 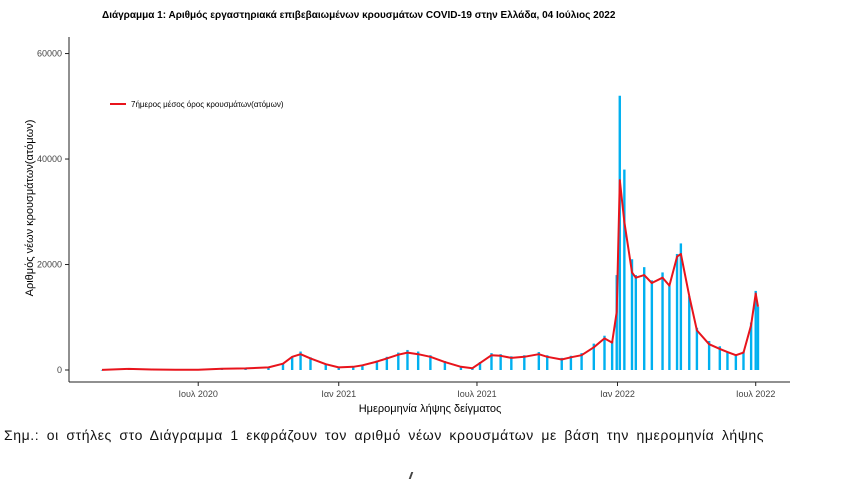 I want to click on x-tick-label: Ιουλ 2020, so click(x=197, y=394).